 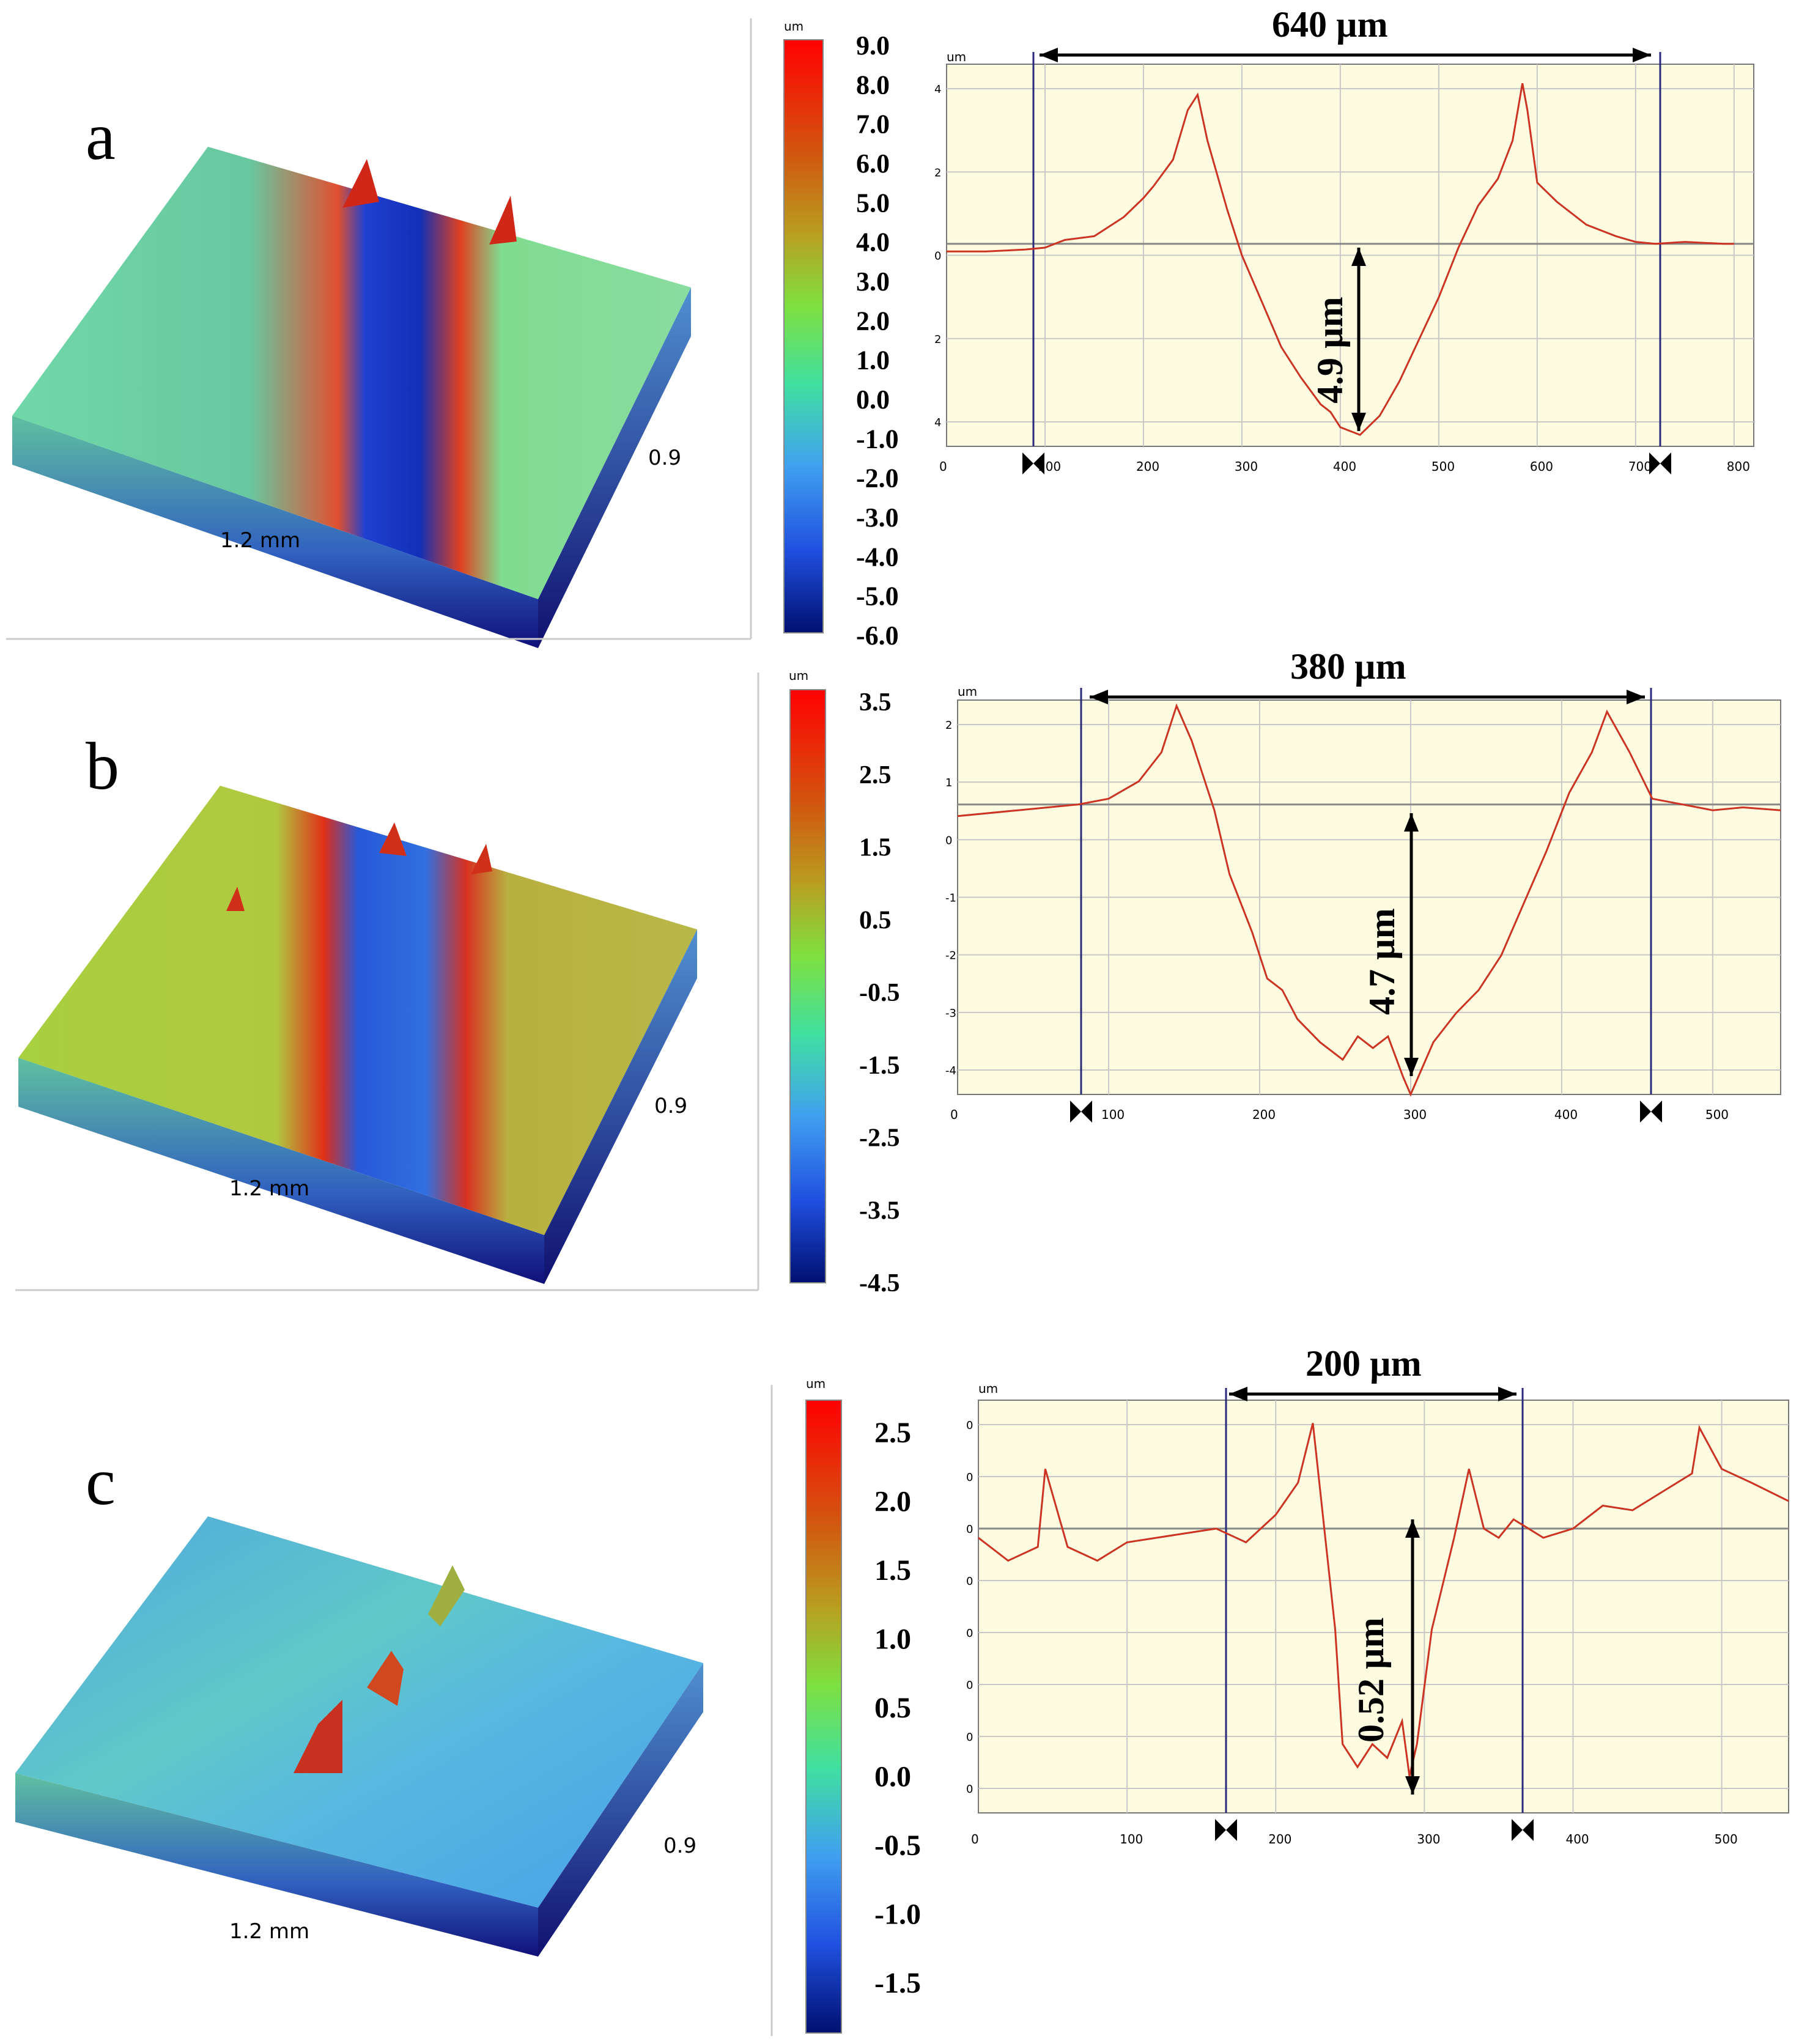 I want to click on y-tick-label: -4, so click(x=951, y=1070).